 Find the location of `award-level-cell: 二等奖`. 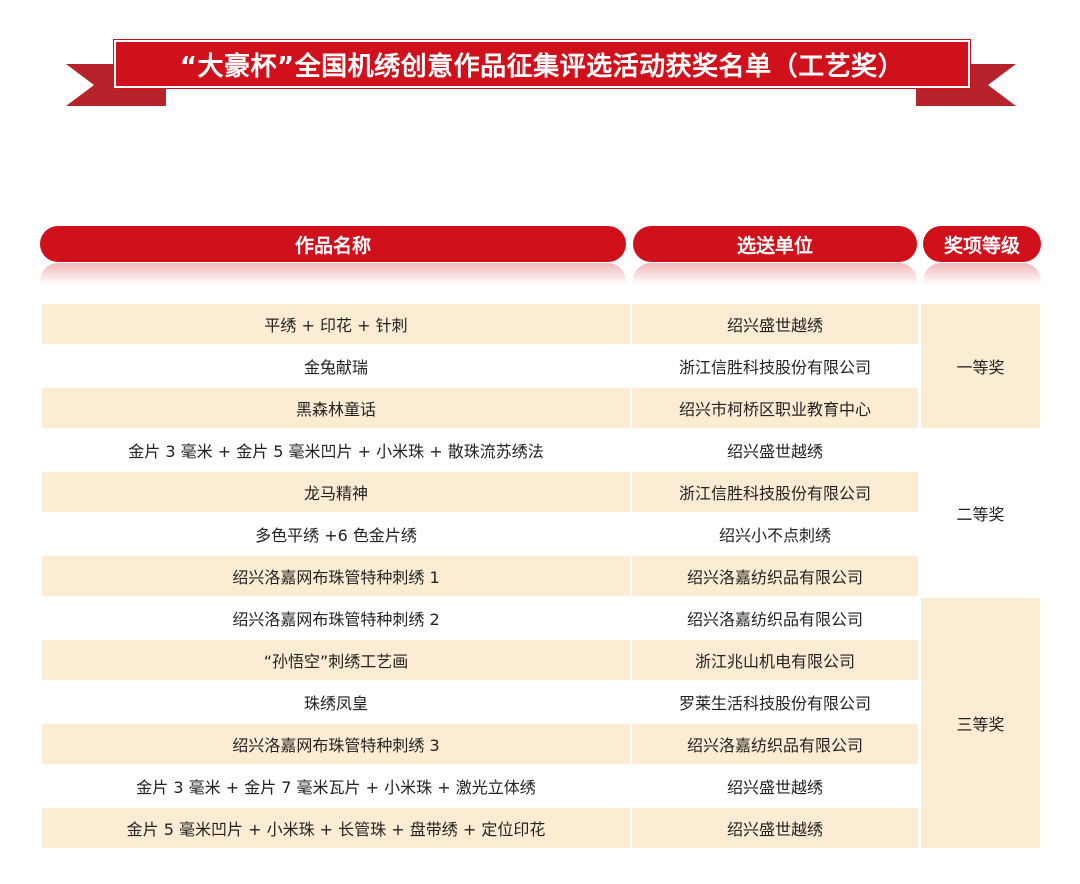

award-level-cell: 二等奖 is located at coordinates (980, 513).